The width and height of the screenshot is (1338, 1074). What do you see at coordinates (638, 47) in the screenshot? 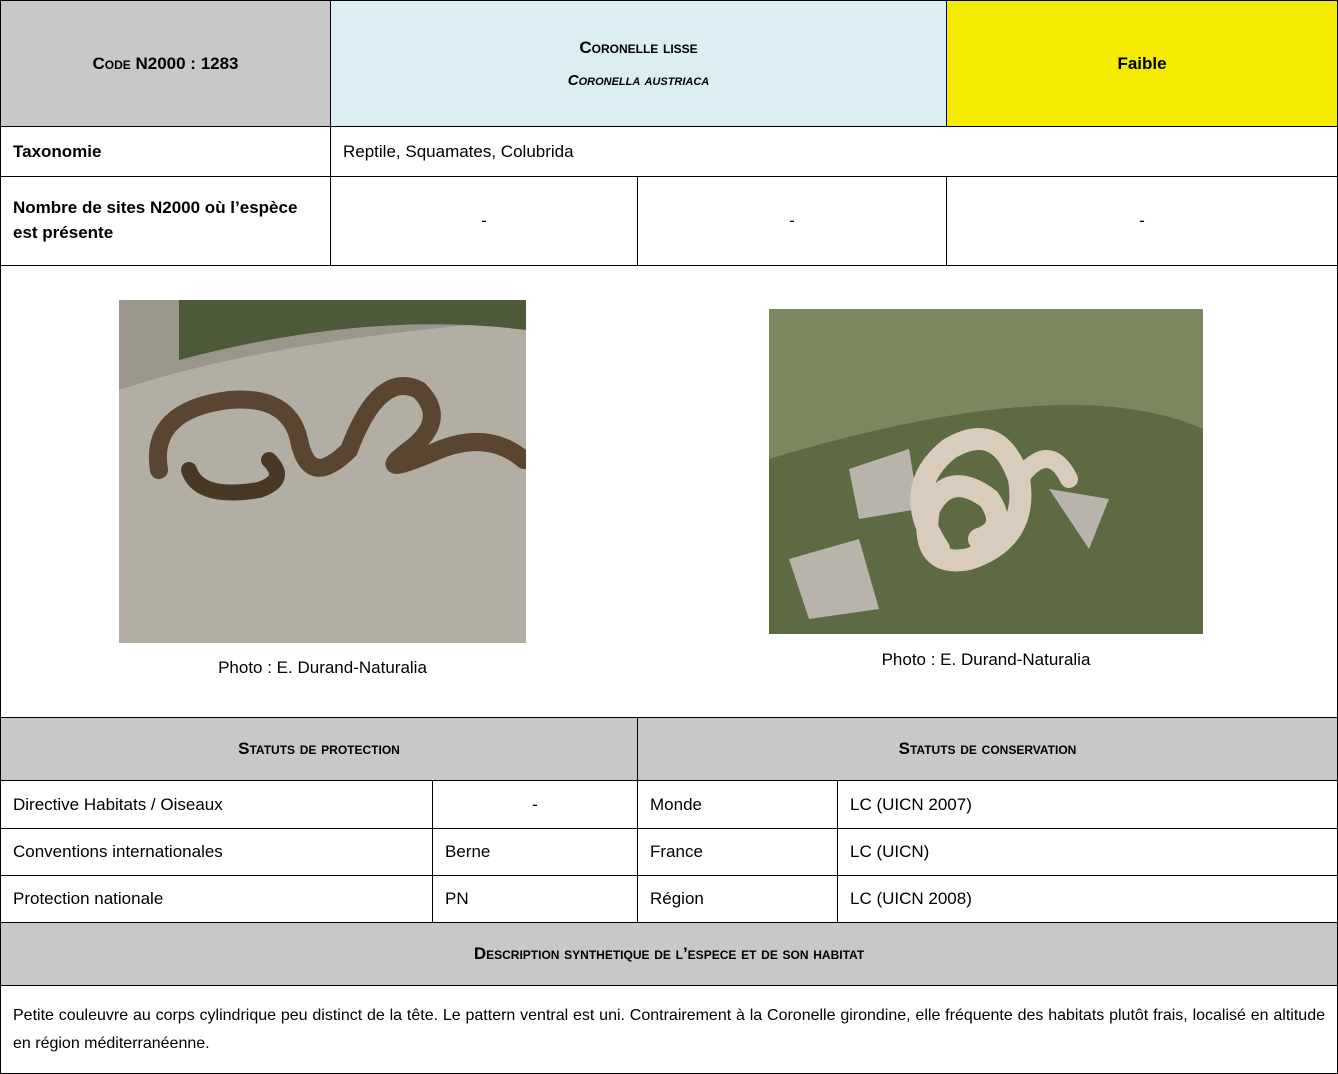
I see `common-name: Coronelle lisse` at bounding box center [638, 47].